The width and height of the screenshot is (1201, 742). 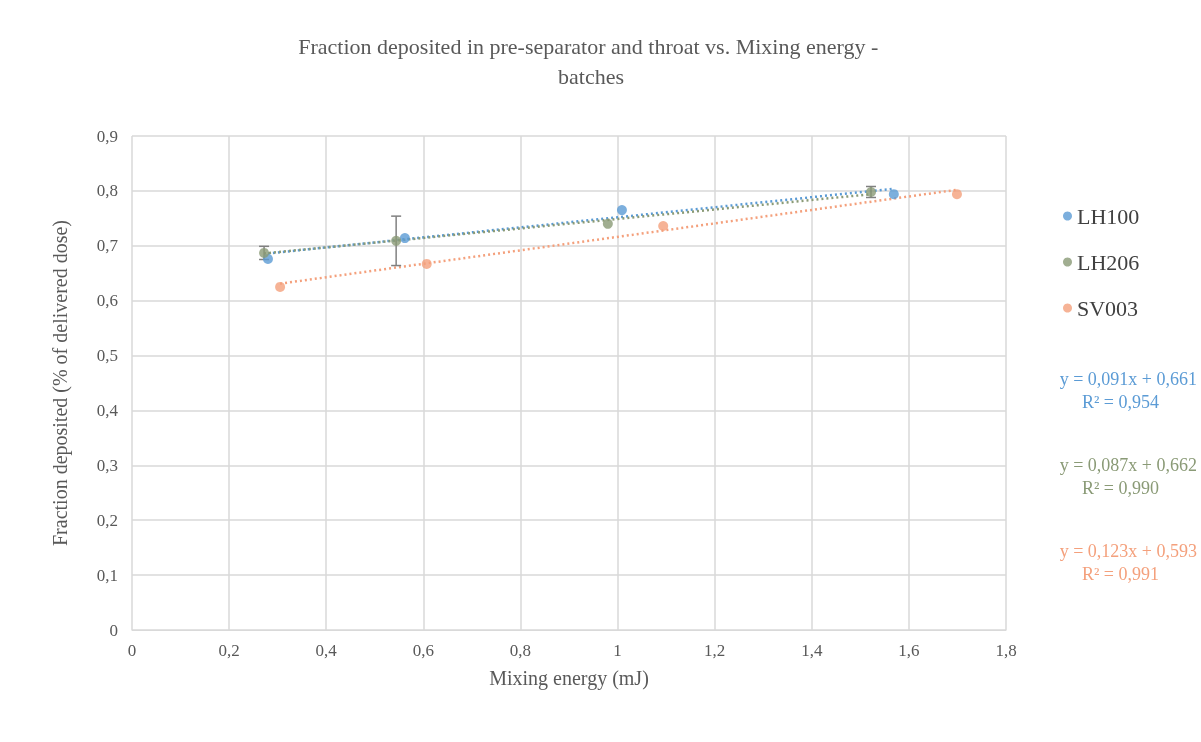 What do you see at coordinates (107, 301) in the screenshot?
I see `y-tick-label: 0,6` at bounding box center [107, 301].